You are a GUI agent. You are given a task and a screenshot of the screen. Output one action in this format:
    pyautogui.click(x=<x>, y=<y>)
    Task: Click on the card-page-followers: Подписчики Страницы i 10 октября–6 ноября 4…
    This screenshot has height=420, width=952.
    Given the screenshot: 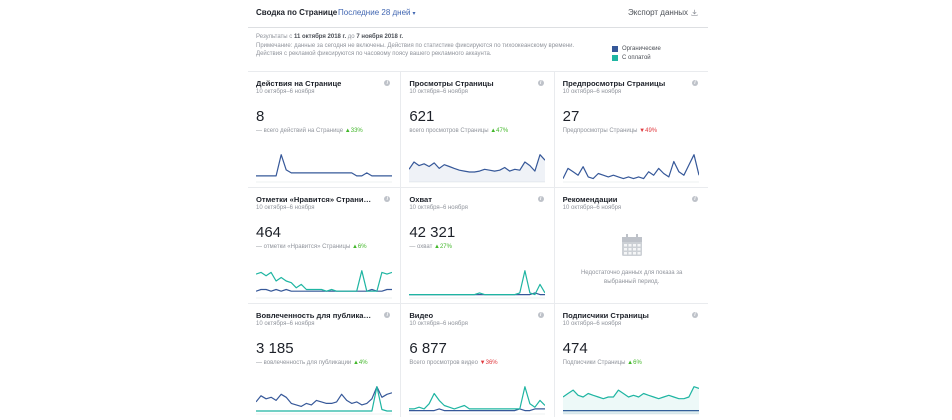 What is the action you would take?
    pyautogui.click(x=631, y=360)
    